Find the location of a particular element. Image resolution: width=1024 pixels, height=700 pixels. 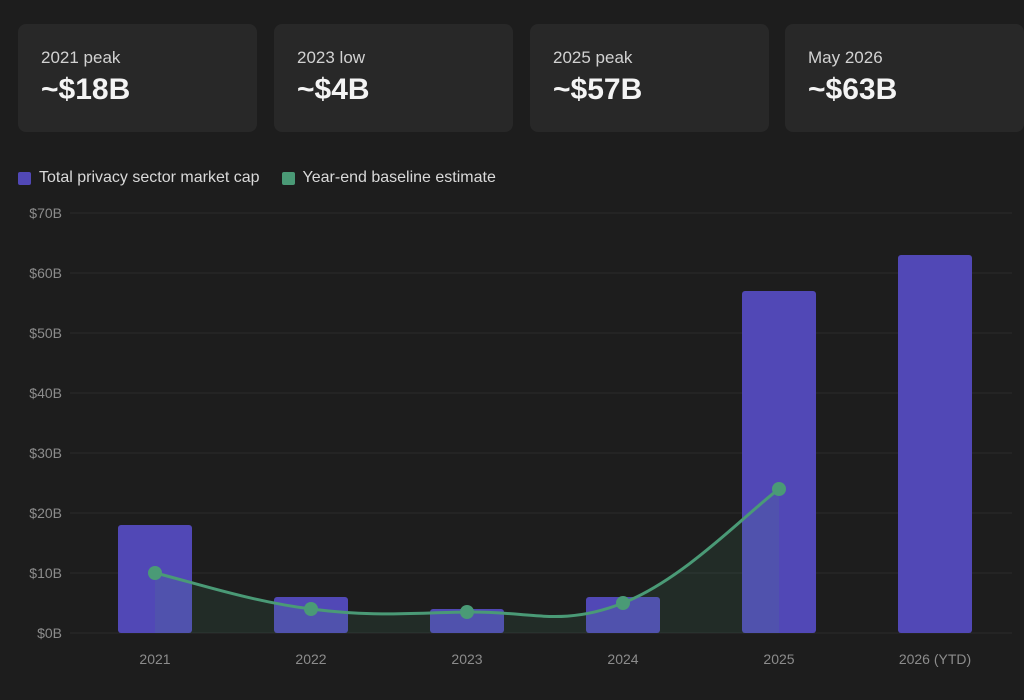

y-tick-label: $20B is located at coordinates (45, 513).